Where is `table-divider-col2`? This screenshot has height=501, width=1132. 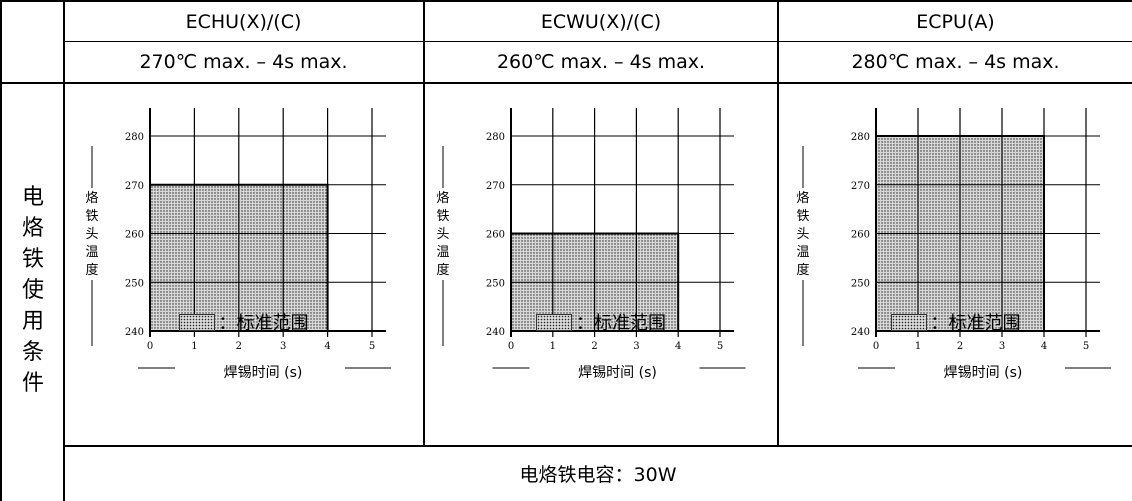 table-divider-col2 is located at coordinates (778, 223).